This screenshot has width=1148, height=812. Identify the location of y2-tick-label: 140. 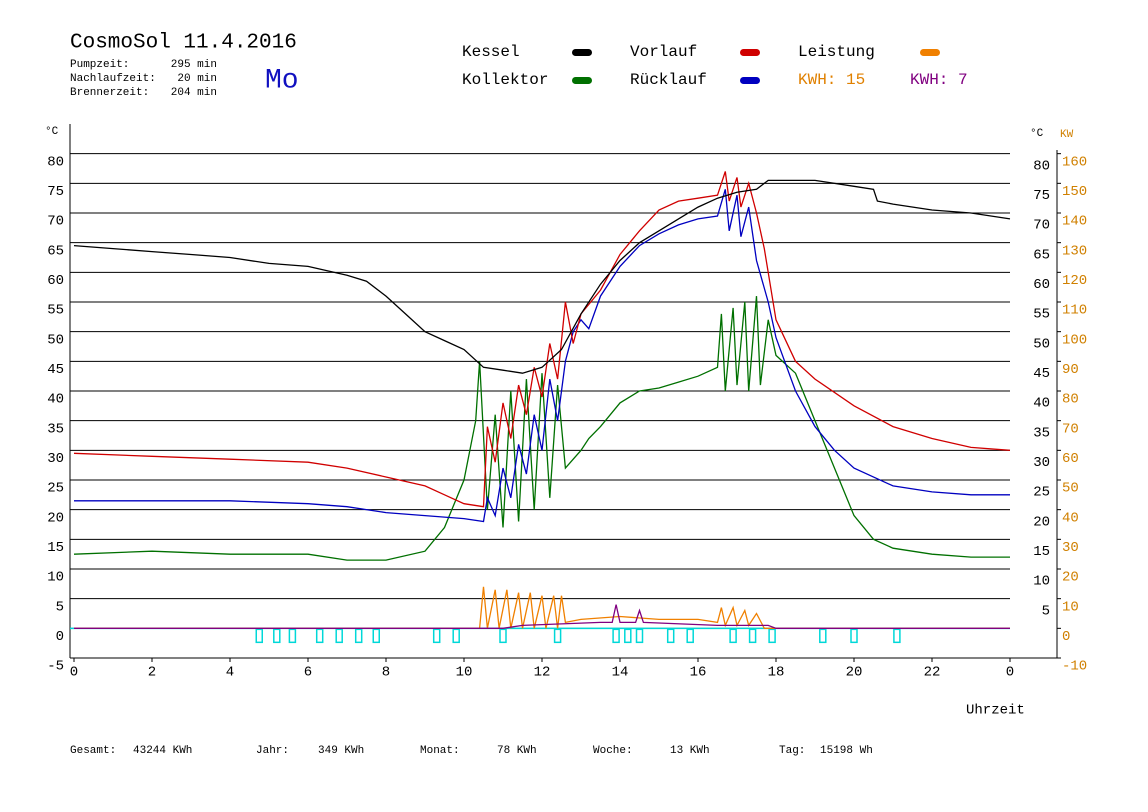
(1074, 222).